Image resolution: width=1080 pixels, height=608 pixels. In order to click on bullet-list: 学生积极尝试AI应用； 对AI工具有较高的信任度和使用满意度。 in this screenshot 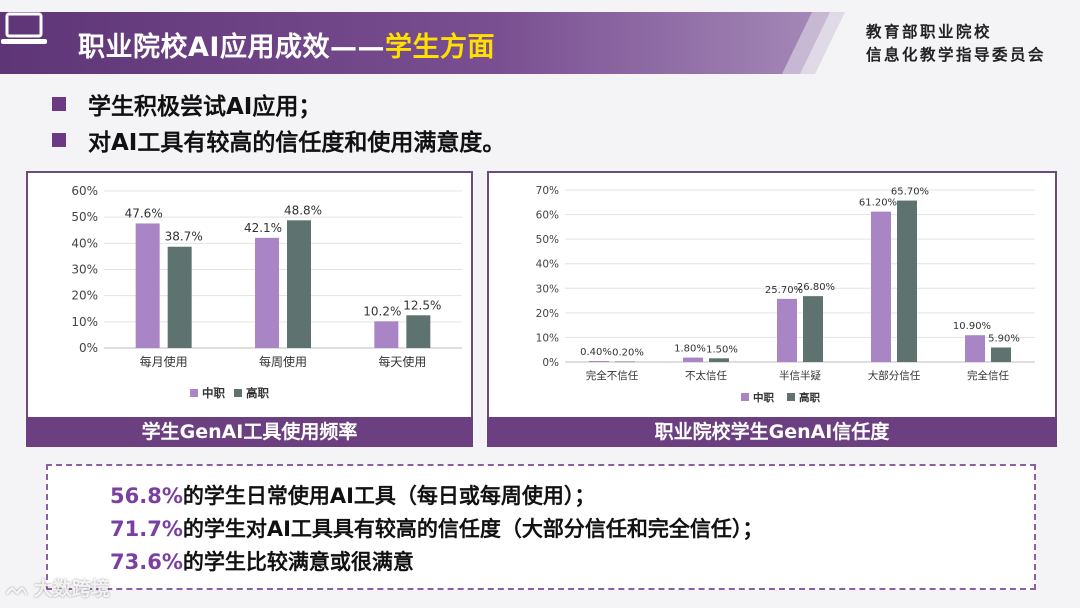, I will do `click(278, 122)`.